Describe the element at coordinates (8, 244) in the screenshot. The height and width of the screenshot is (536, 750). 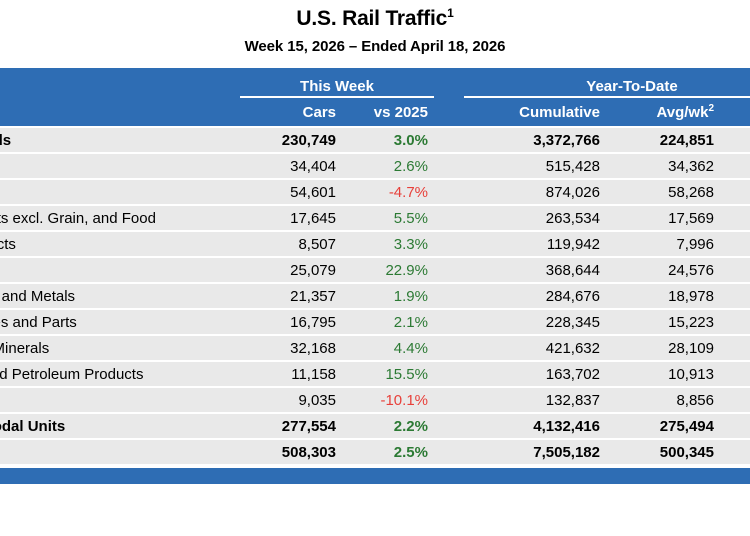
I see `row-label: Forest Products` at that location.